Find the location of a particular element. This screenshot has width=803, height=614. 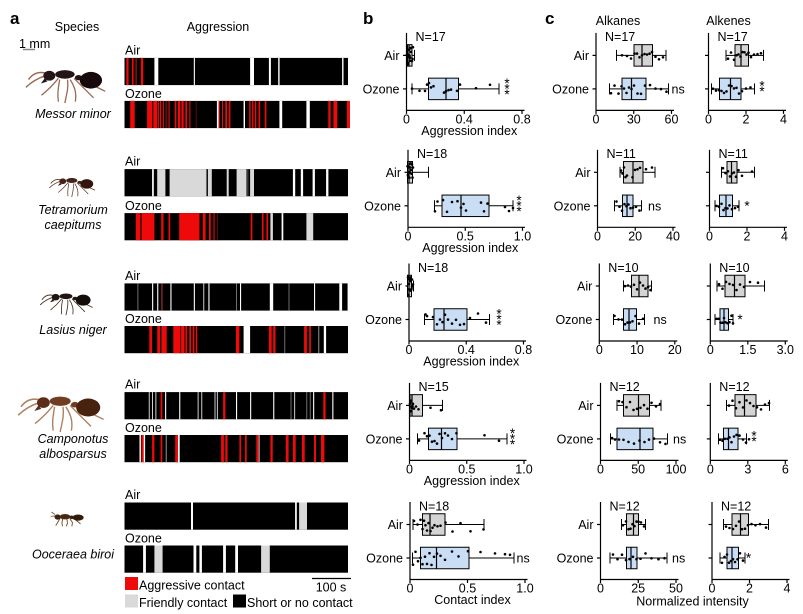

svg-text: 40 is located at coordinates (673, 236).